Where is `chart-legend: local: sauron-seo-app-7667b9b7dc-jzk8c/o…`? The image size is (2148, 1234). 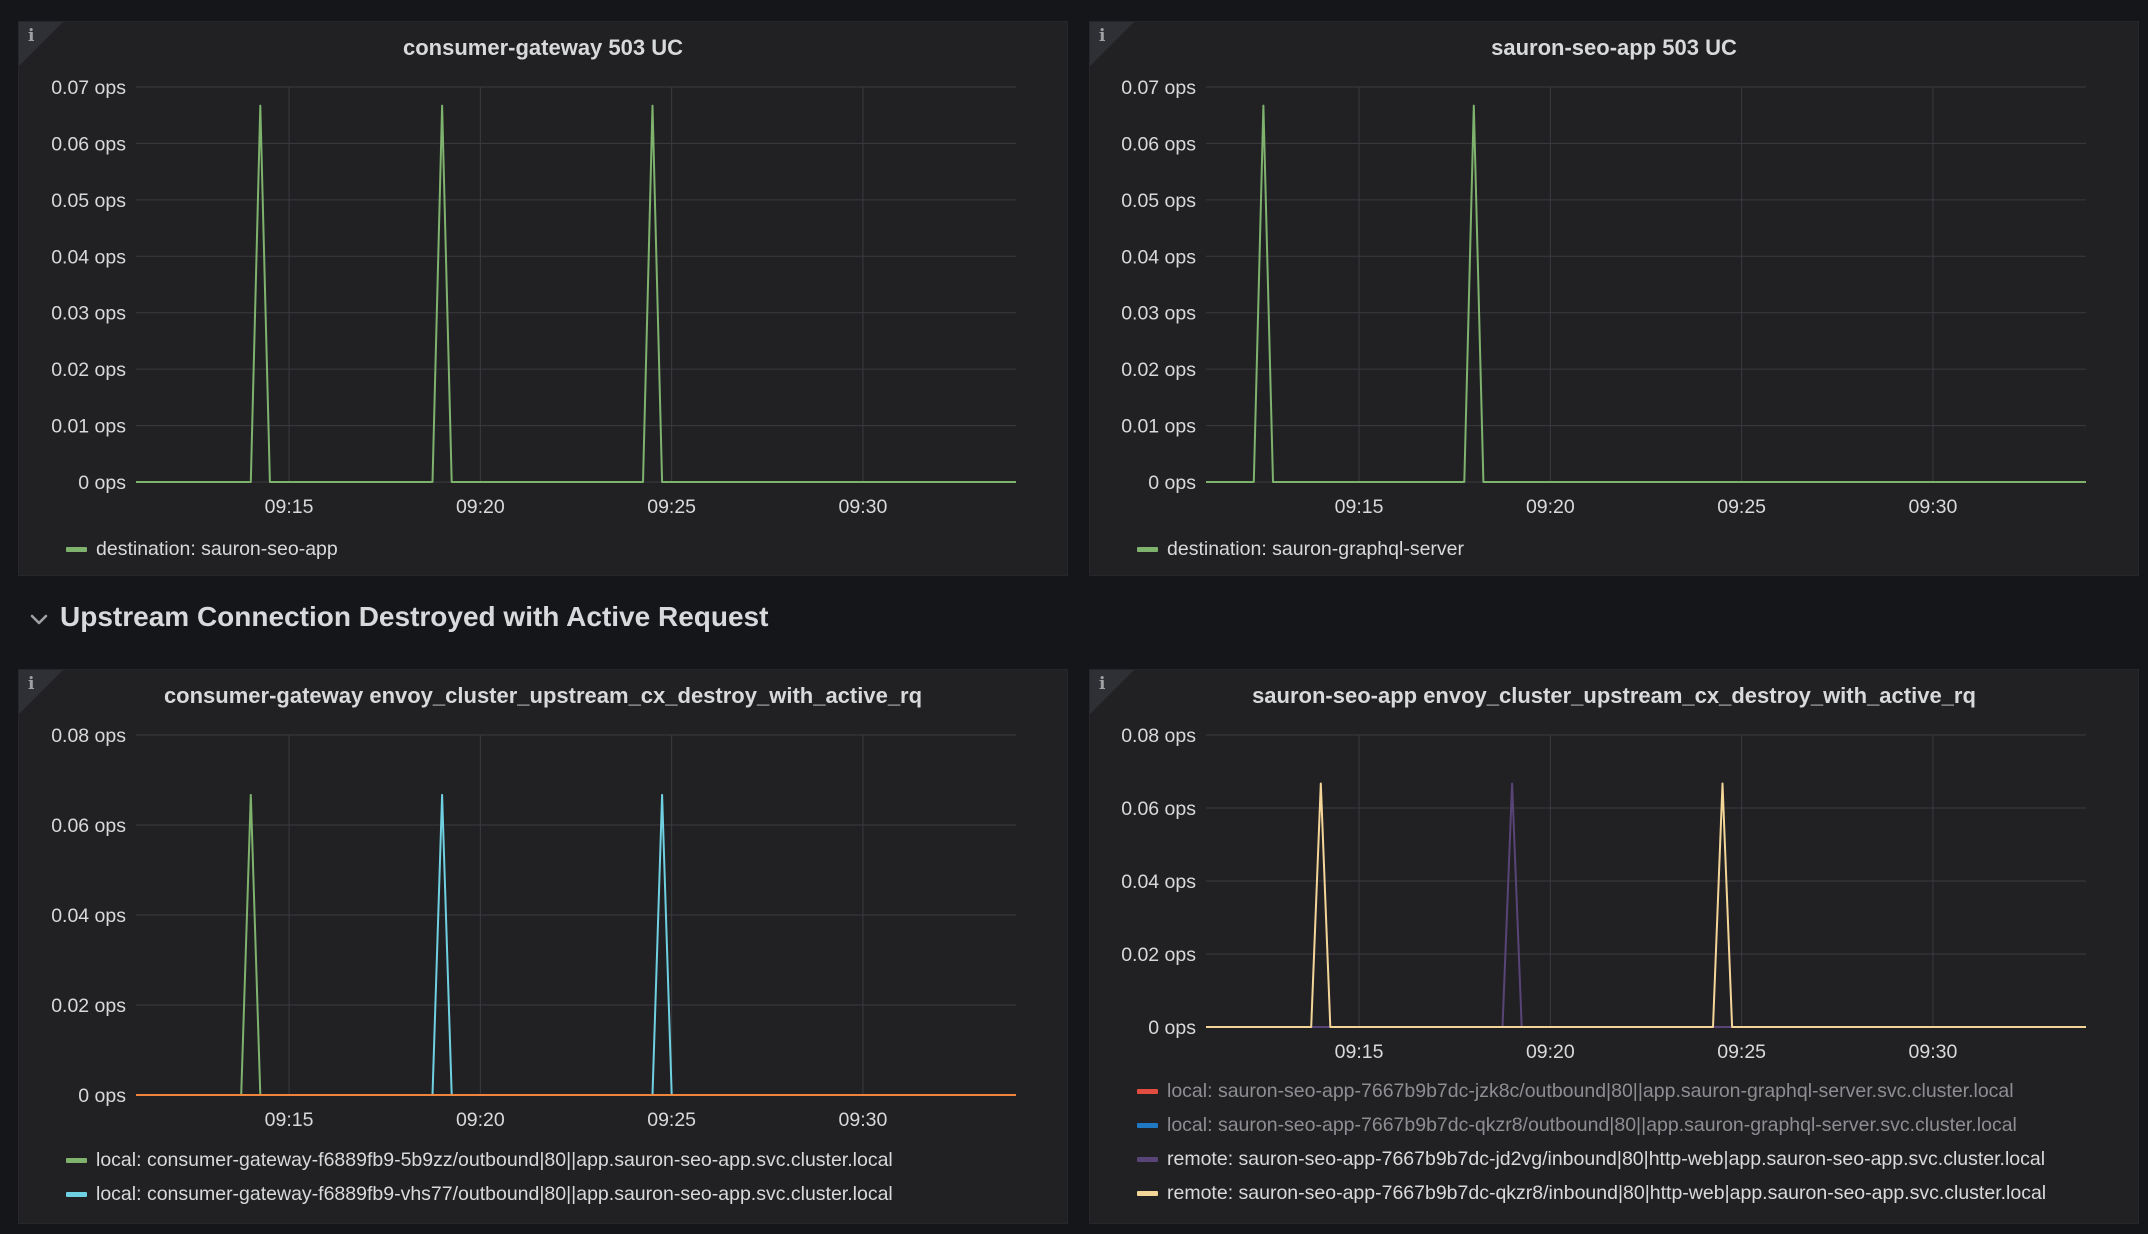
chart-legend: local: sauron-seo-app-7667b9b7dc-jzk8c/o… is located at coordinates (1591, 1142).